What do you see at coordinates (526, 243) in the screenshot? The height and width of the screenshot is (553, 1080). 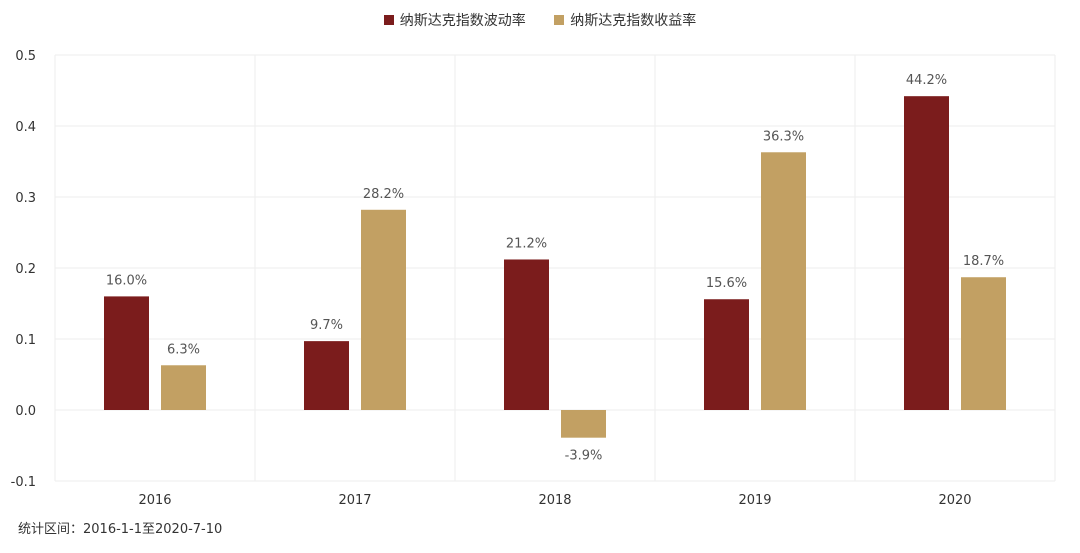 I see `data-label: 21.2%` at bounding box center [526, 243].